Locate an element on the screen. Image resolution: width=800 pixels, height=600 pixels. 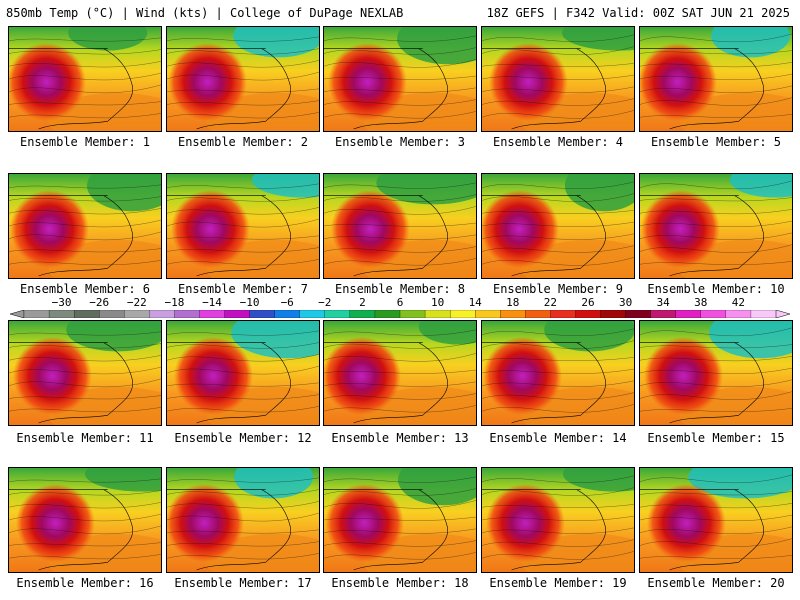
colorbar-tick-label: −26 is located at coordinates (99, 302).